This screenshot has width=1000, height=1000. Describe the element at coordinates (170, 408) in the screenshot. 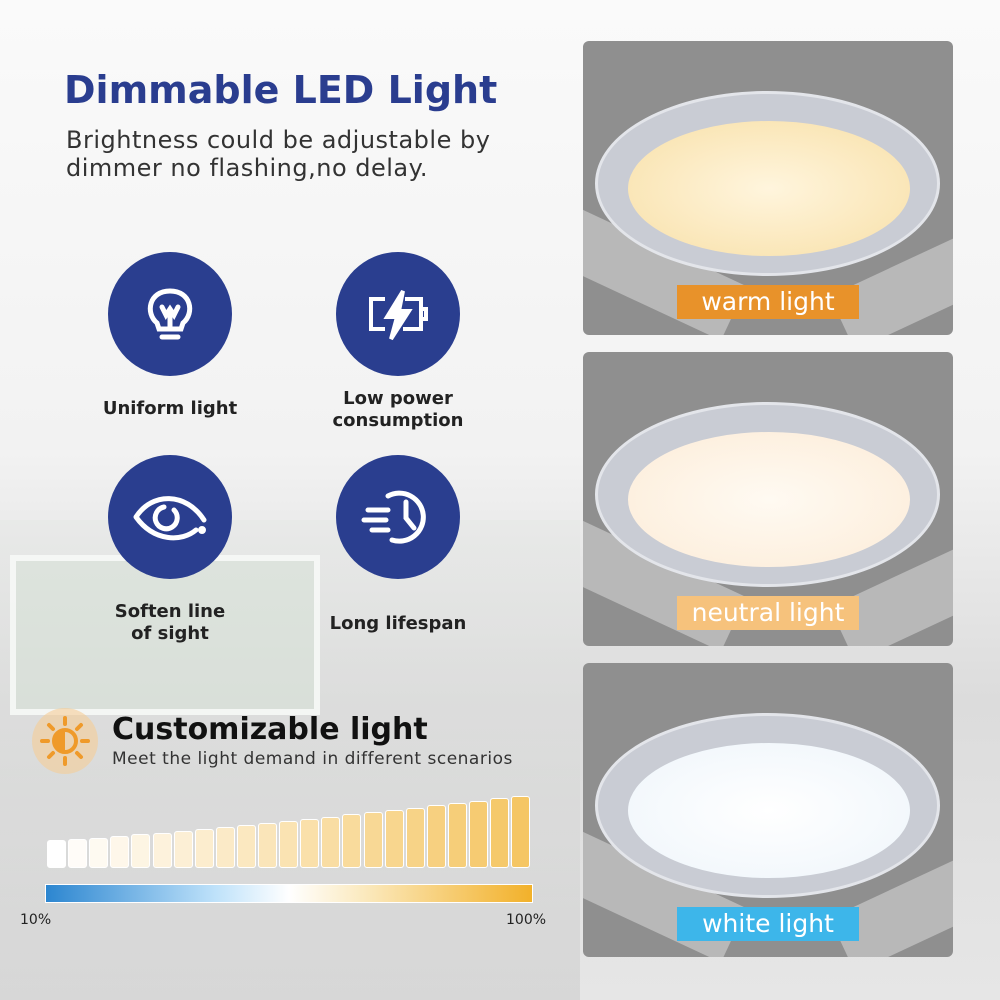

I see `feature-label: Uniform light` at that location.